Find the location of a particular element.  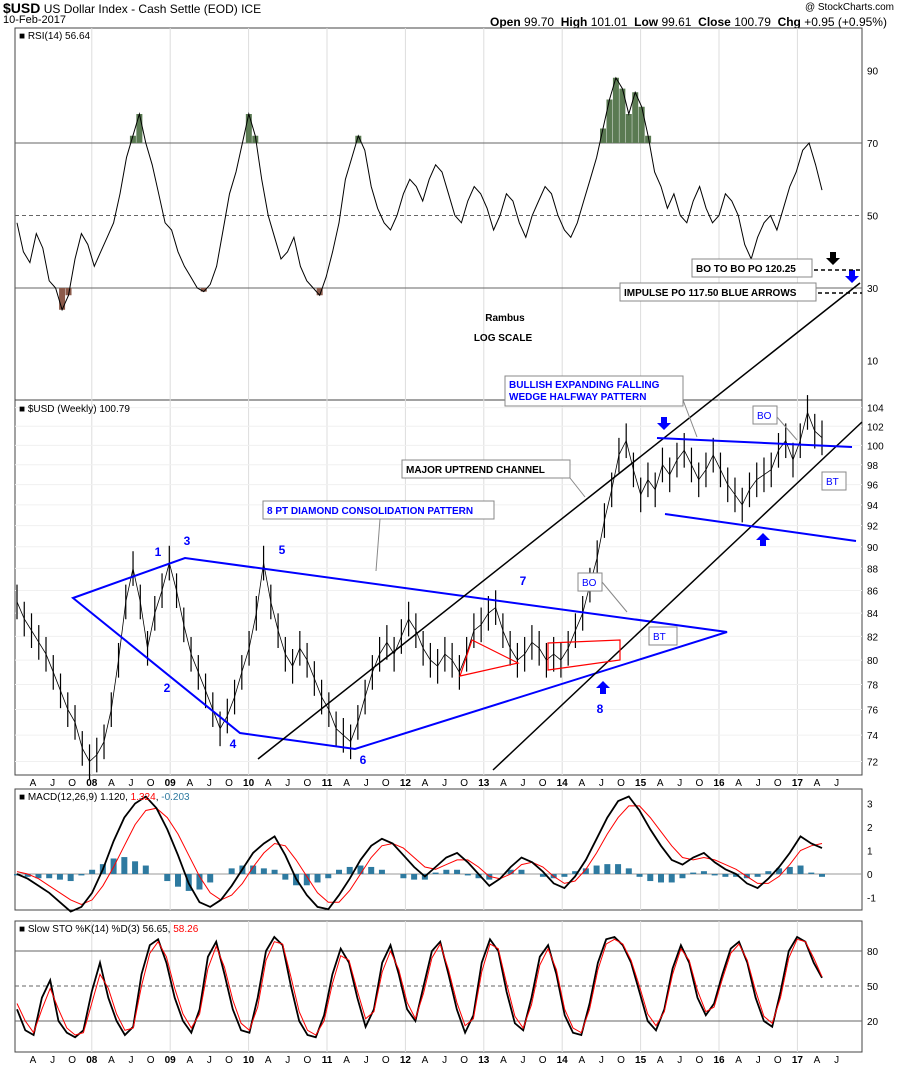

bo-label-2: BO is located at coordinates (764, 416).